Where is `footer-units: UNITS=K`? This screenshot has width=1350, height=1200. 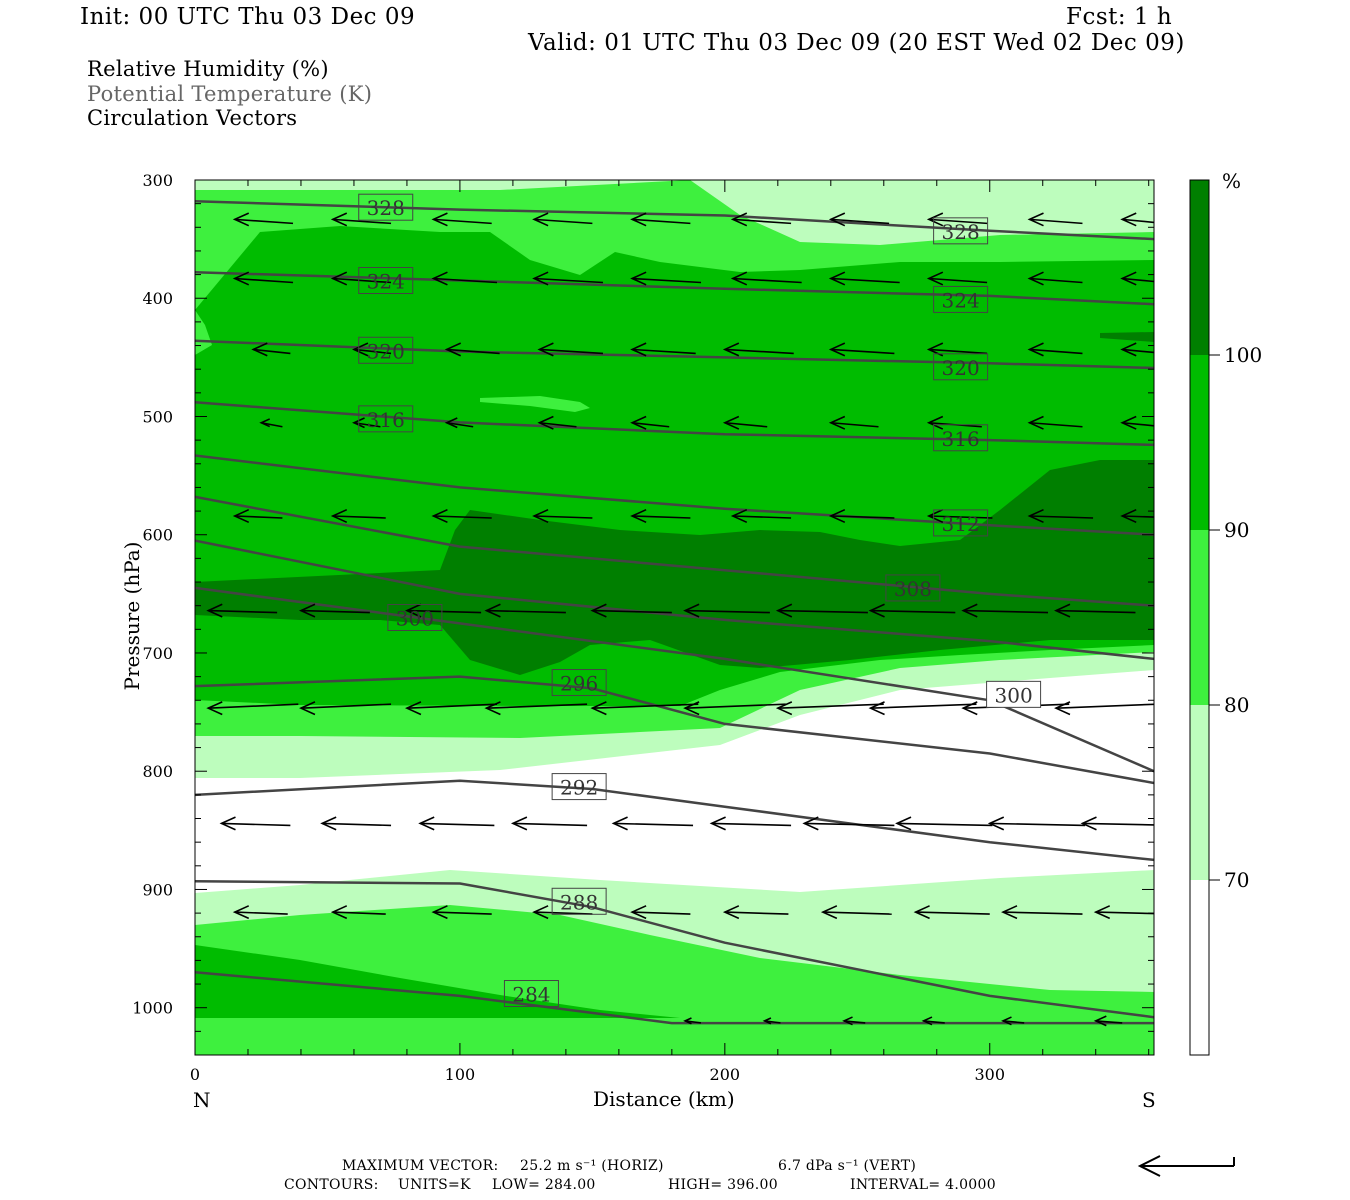 footer-units: UNITS=K is located at coordinates (434, 1185).